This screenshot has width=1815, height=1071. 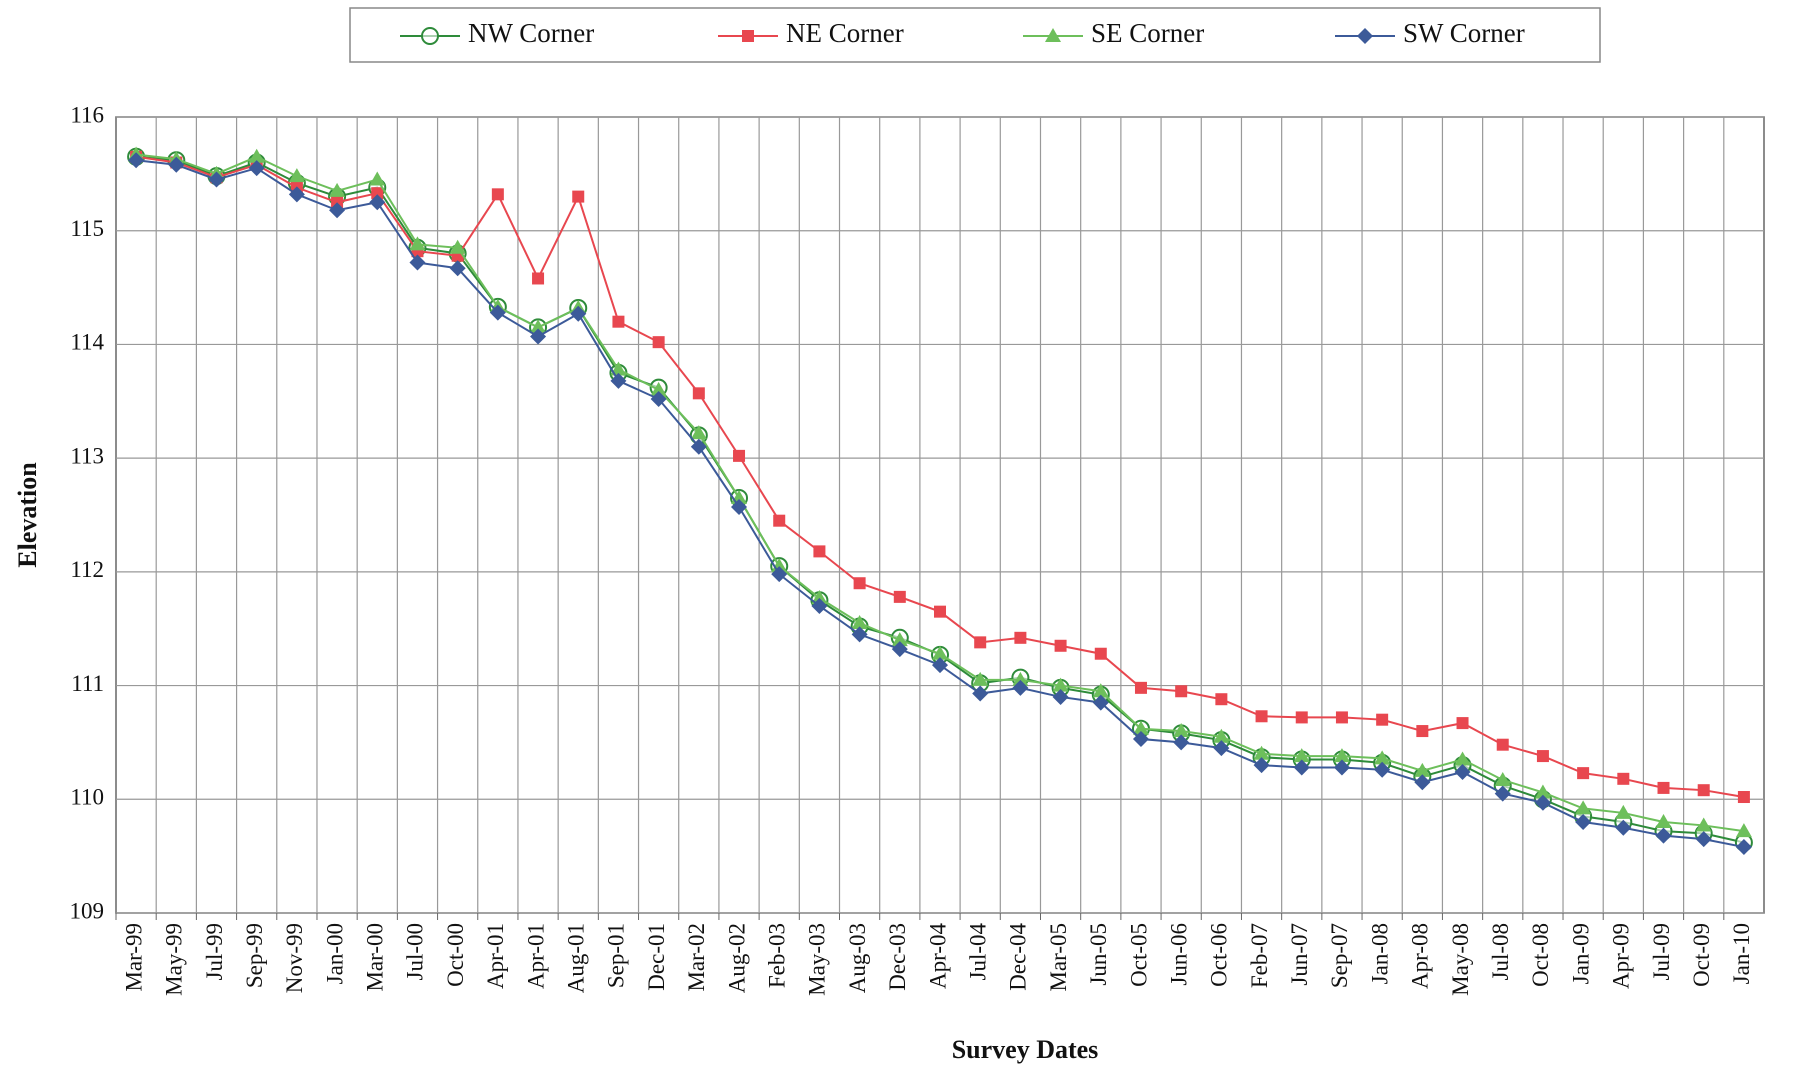 What do you see at coordinates (897, 957) in the screenshot?
I see `x-tick-label: Dec-03` at bounding box center [897, 957].